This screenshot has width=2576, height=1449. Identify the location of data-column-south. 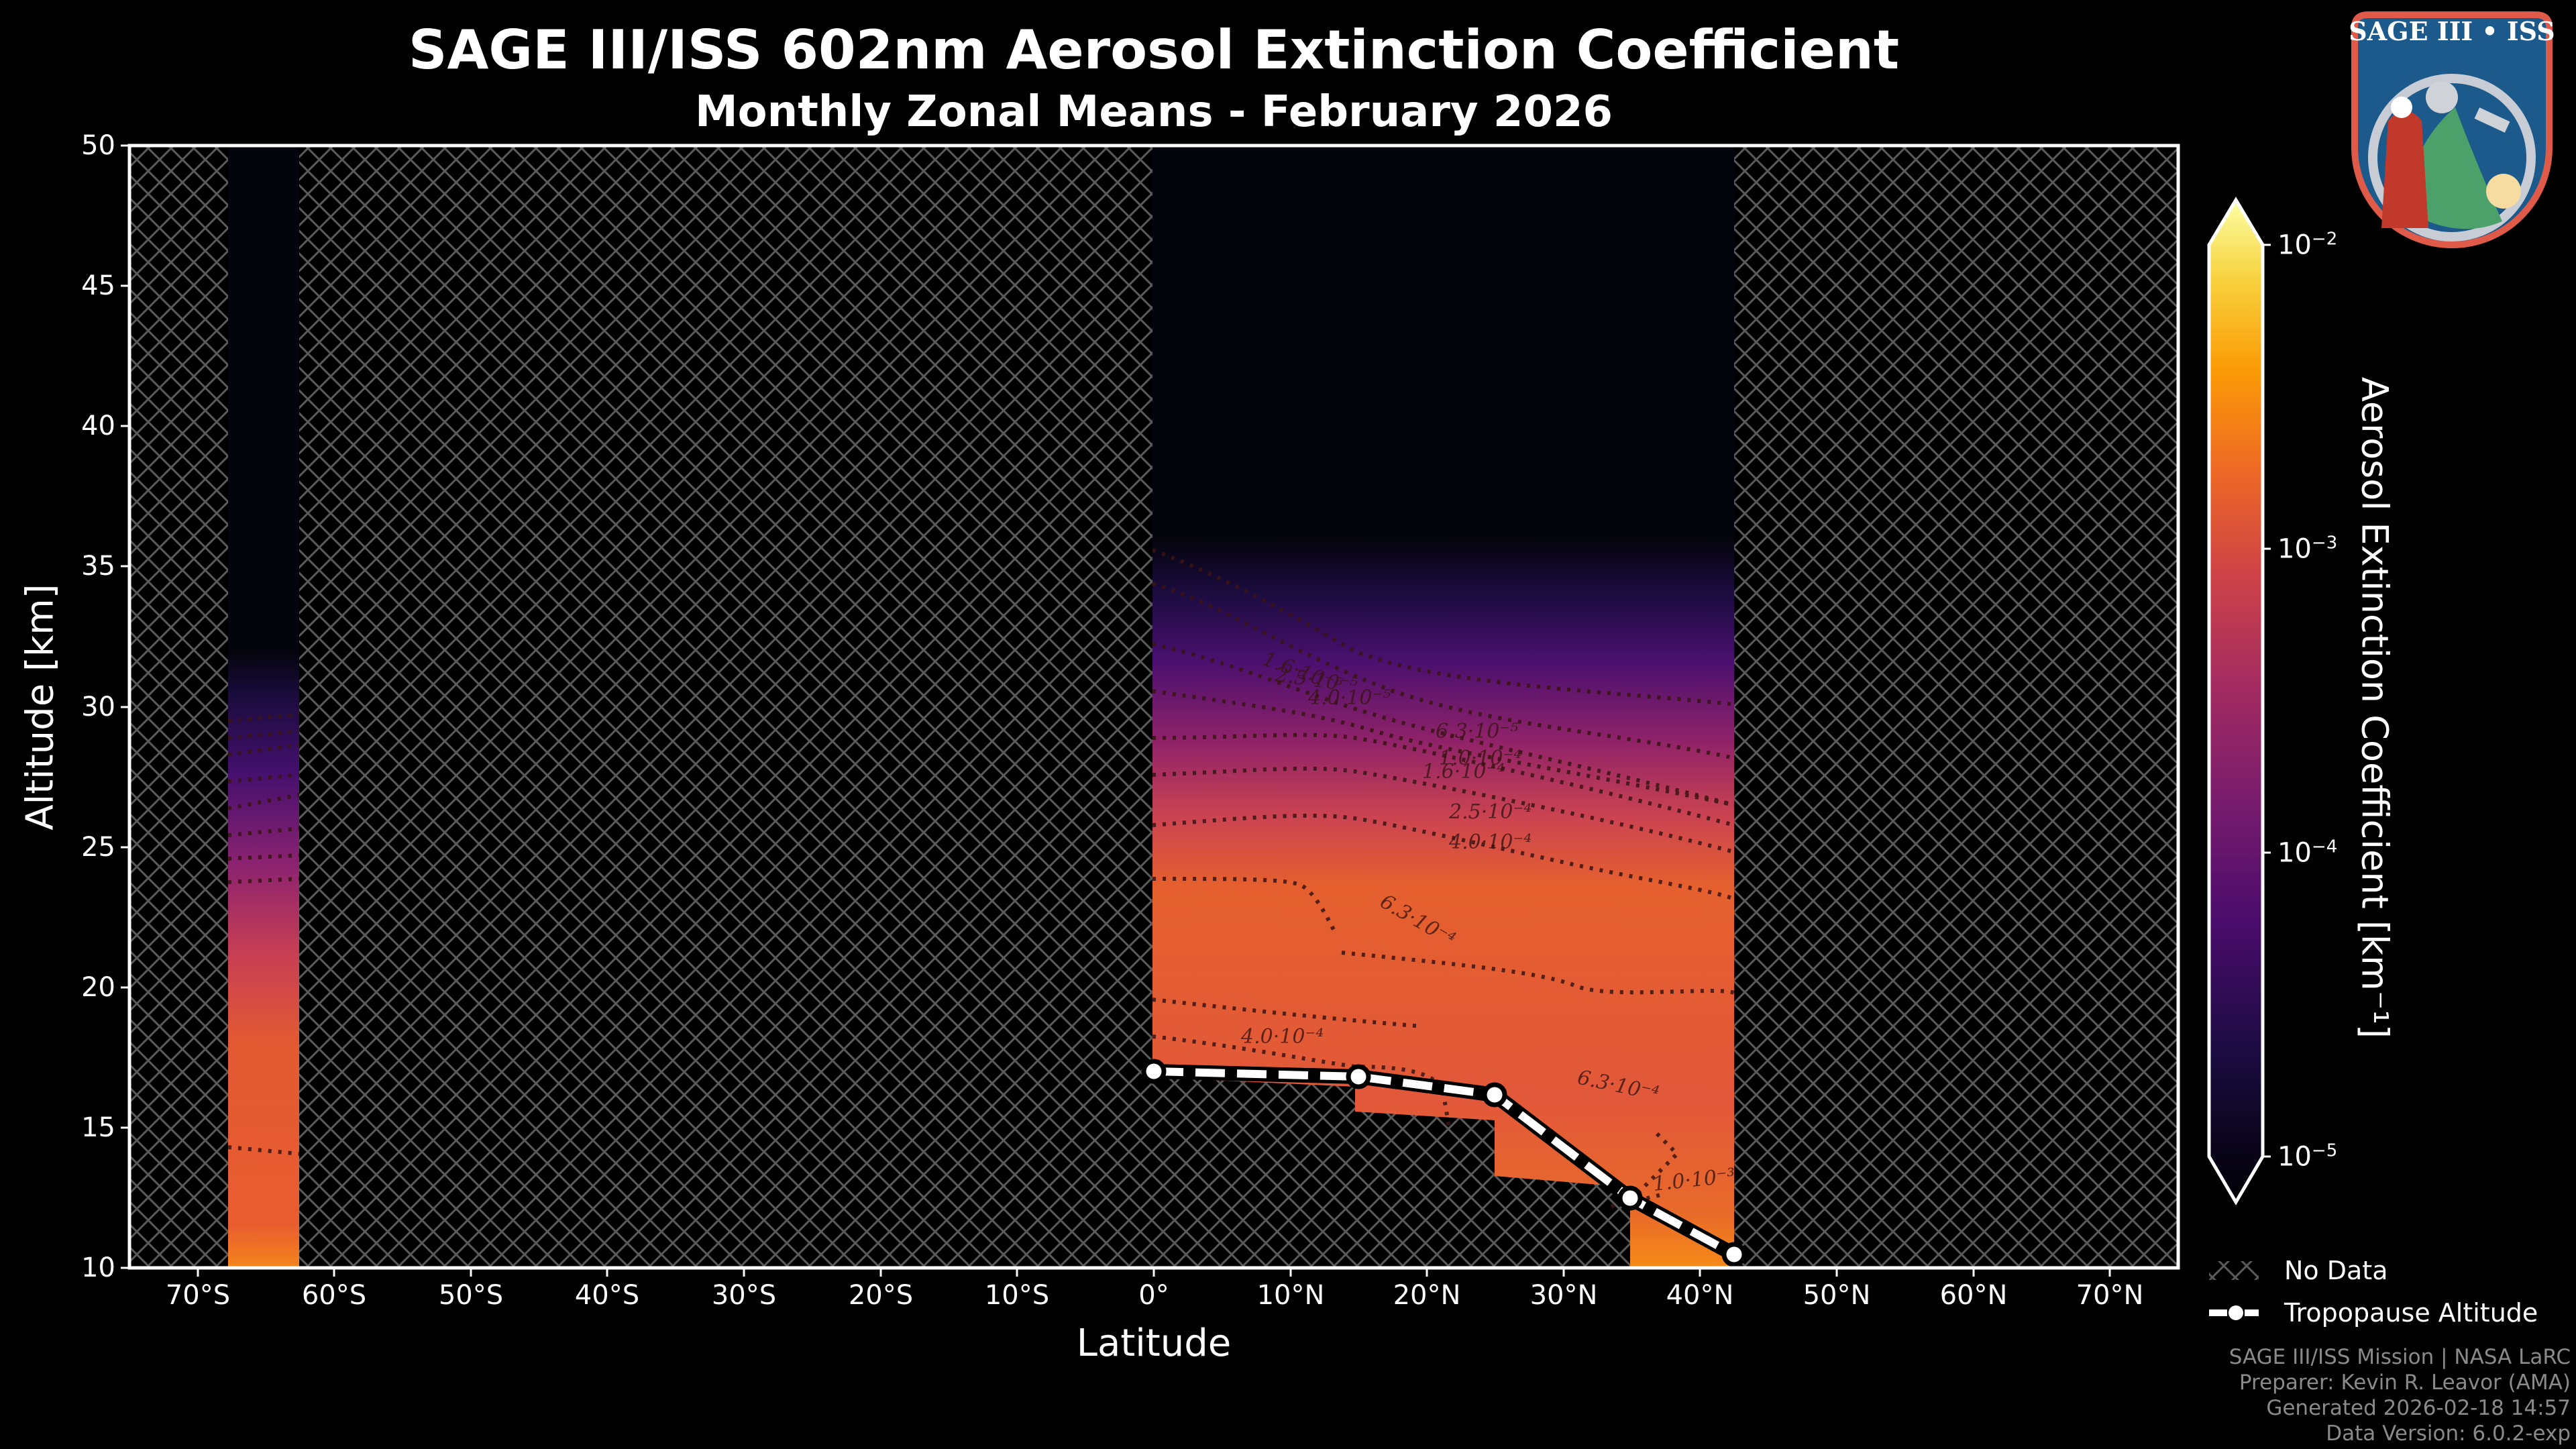
(263, 707).